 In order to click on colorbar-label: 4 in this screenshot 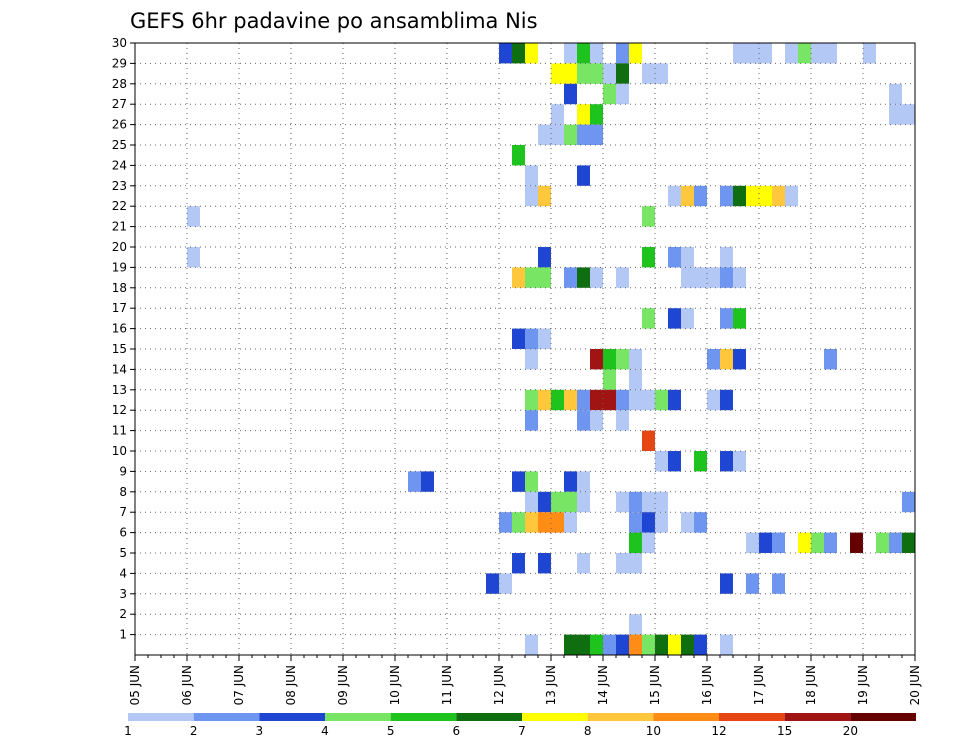, I will do `click(325, 731)`.